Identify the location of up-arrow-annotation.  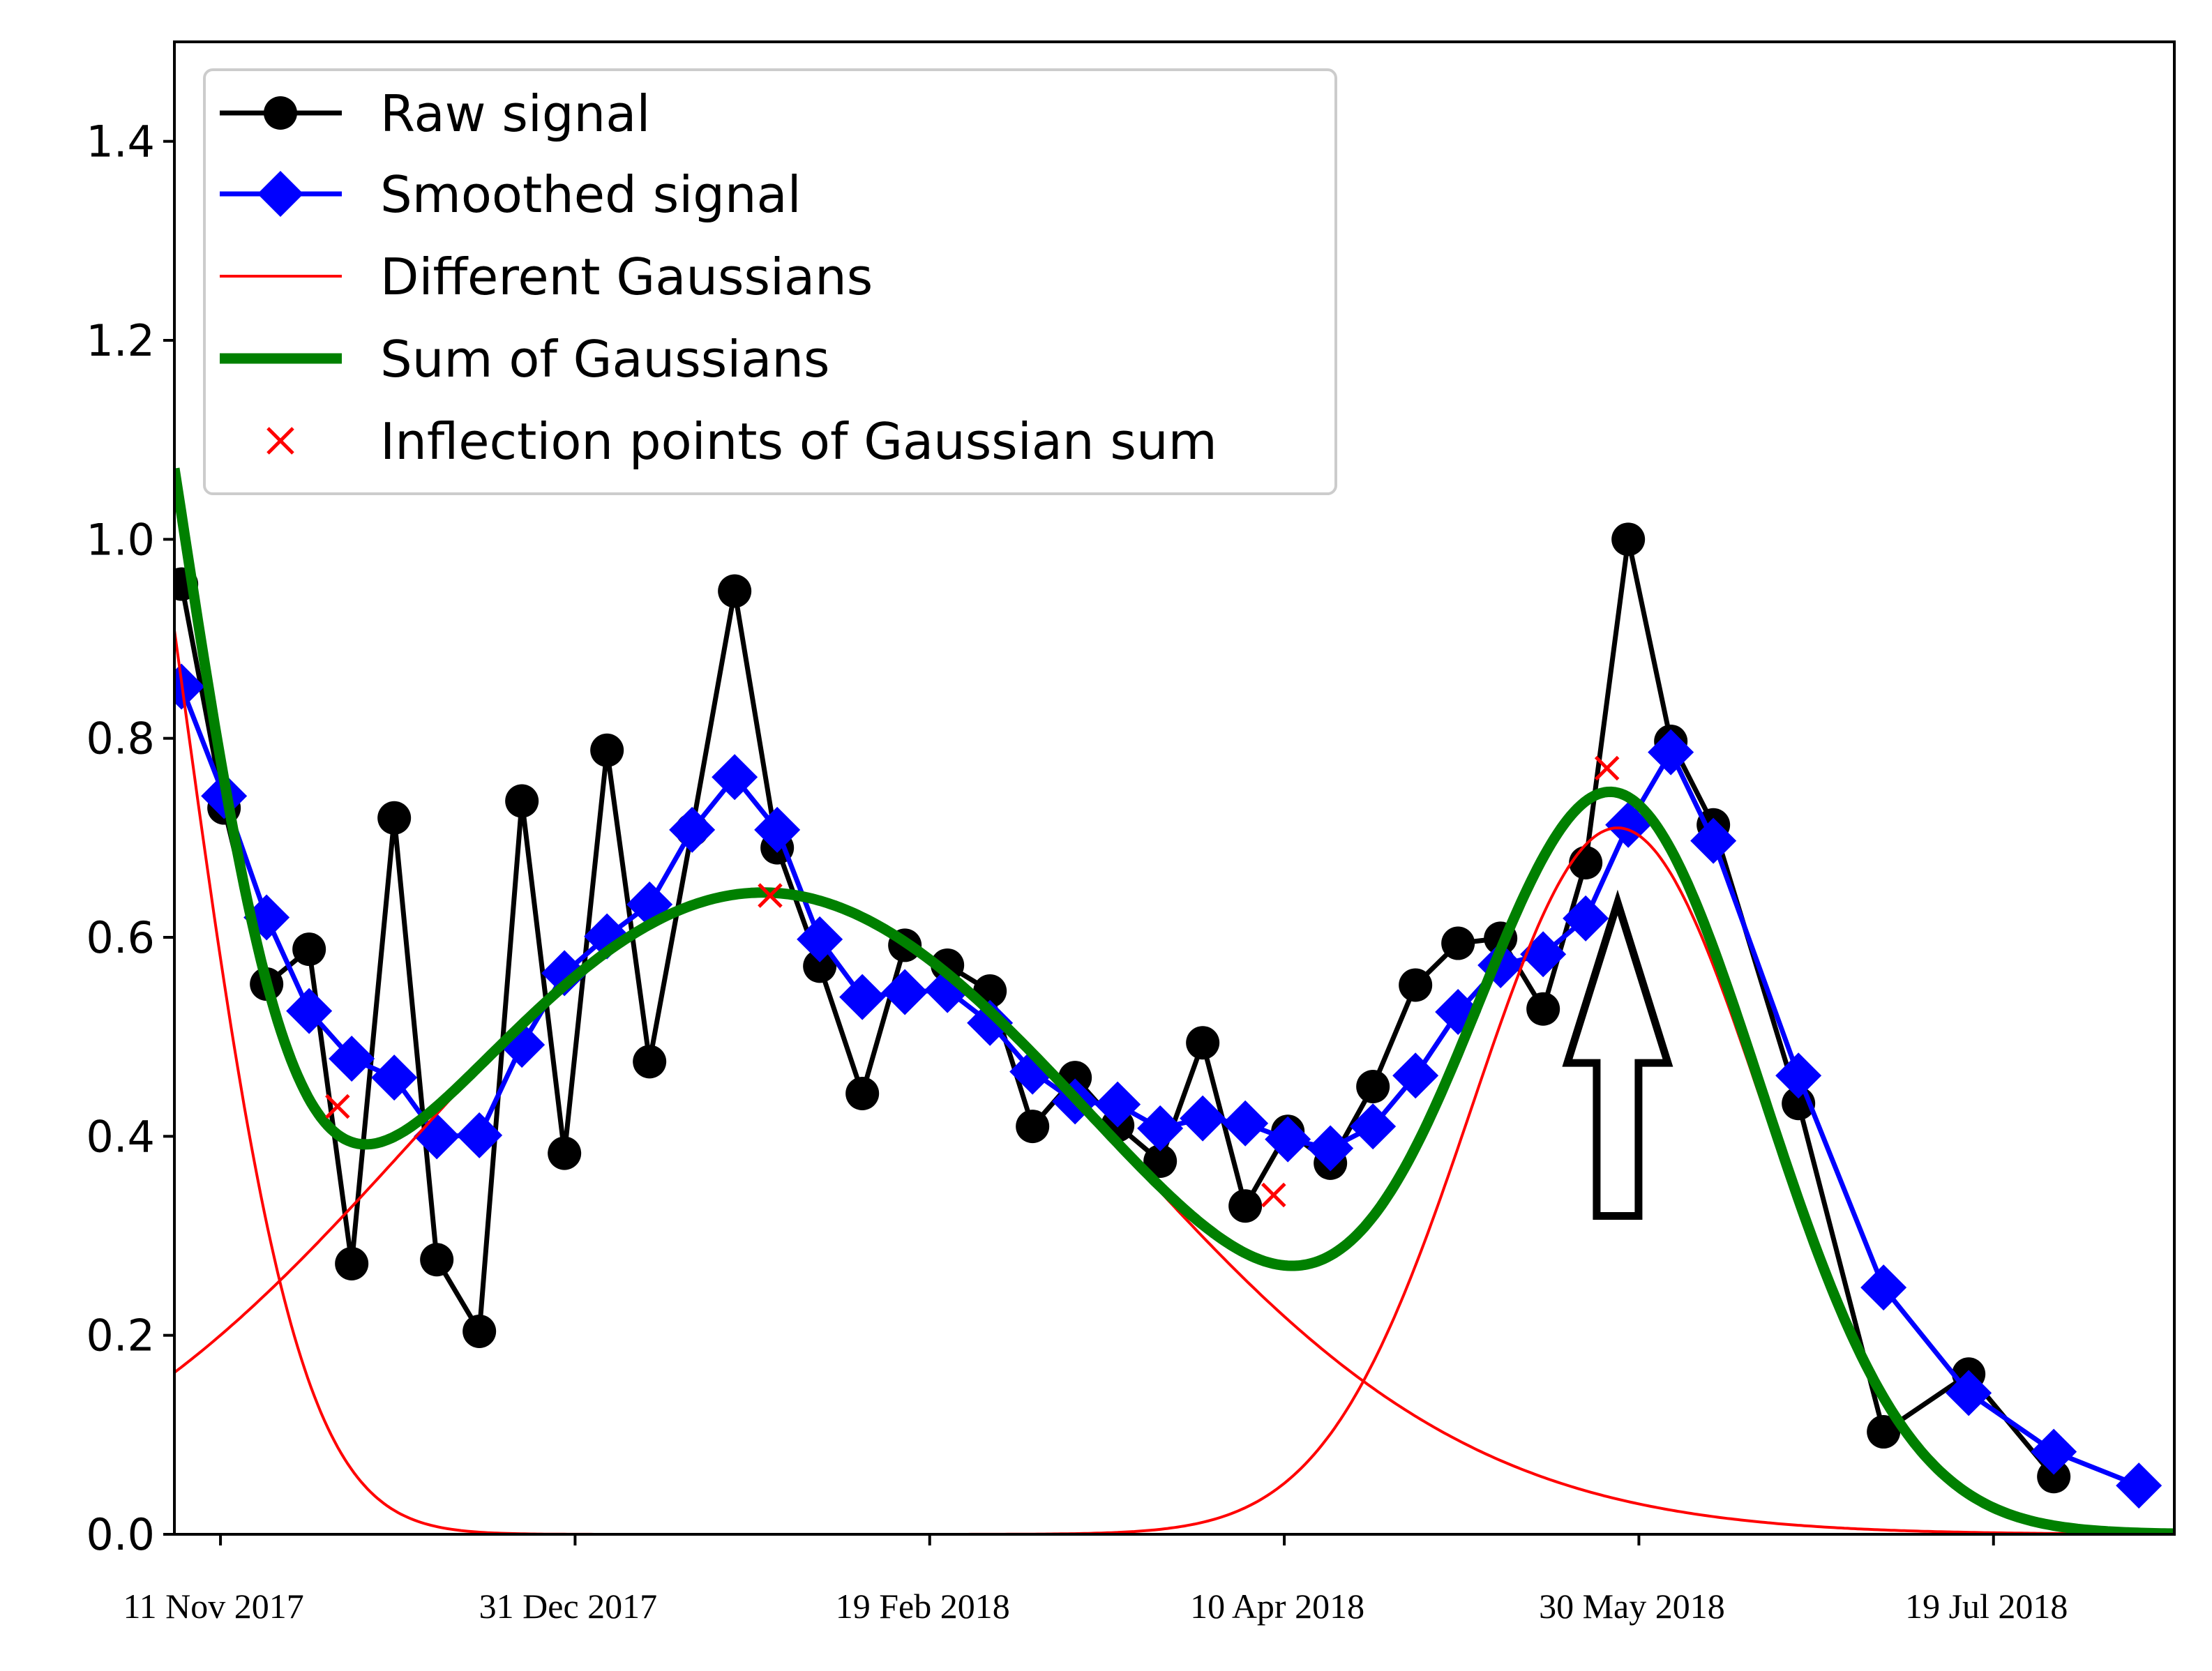
(1618, 1054).